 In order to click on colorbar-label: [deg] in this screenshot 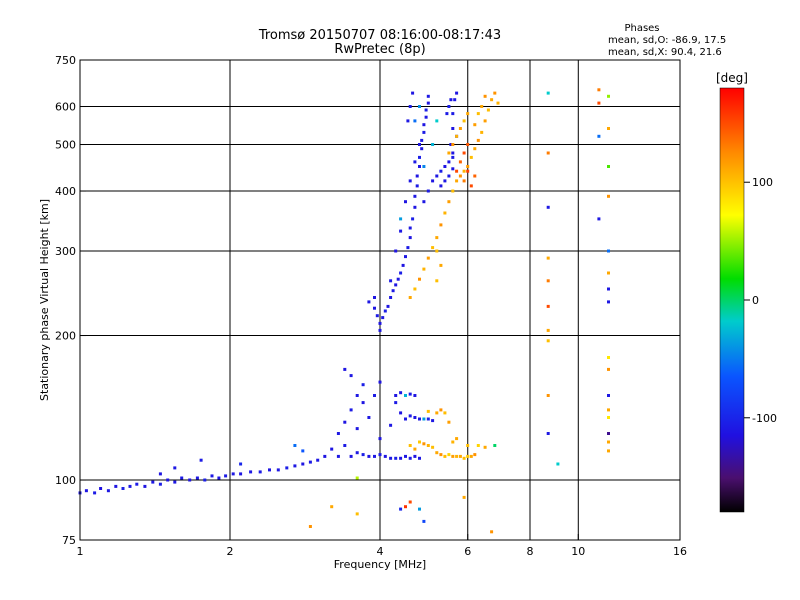, I will do `click(732, 78)`.